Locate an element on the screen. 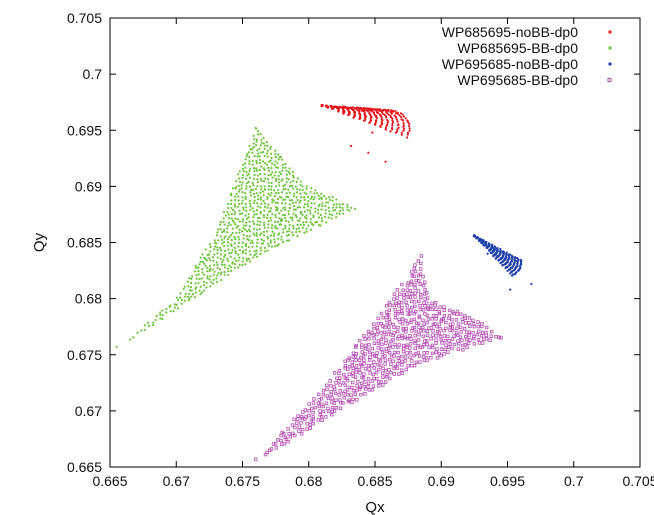  x-tick-label: 0.685 is located at coordinates (374, 481).